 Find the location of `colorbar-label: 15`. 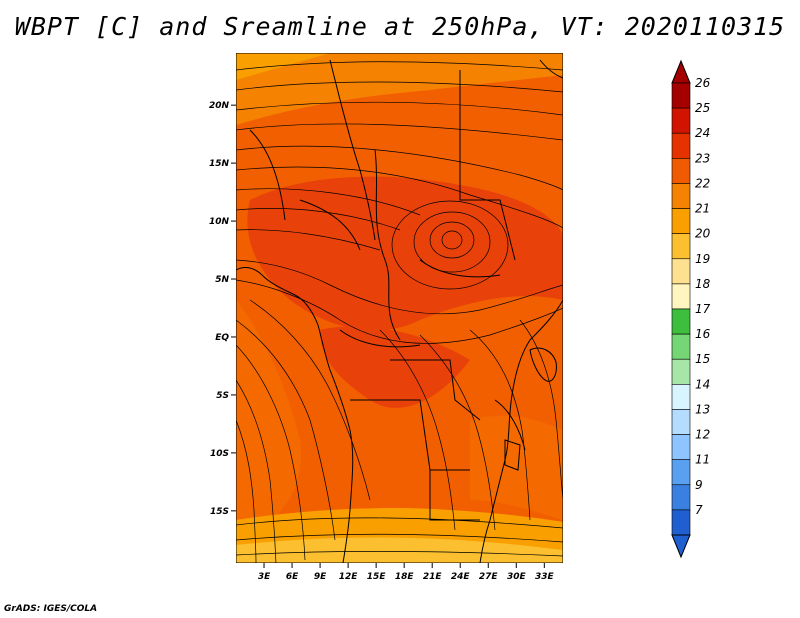

colorbar-label: 15 is located at coordinates (702, 359).